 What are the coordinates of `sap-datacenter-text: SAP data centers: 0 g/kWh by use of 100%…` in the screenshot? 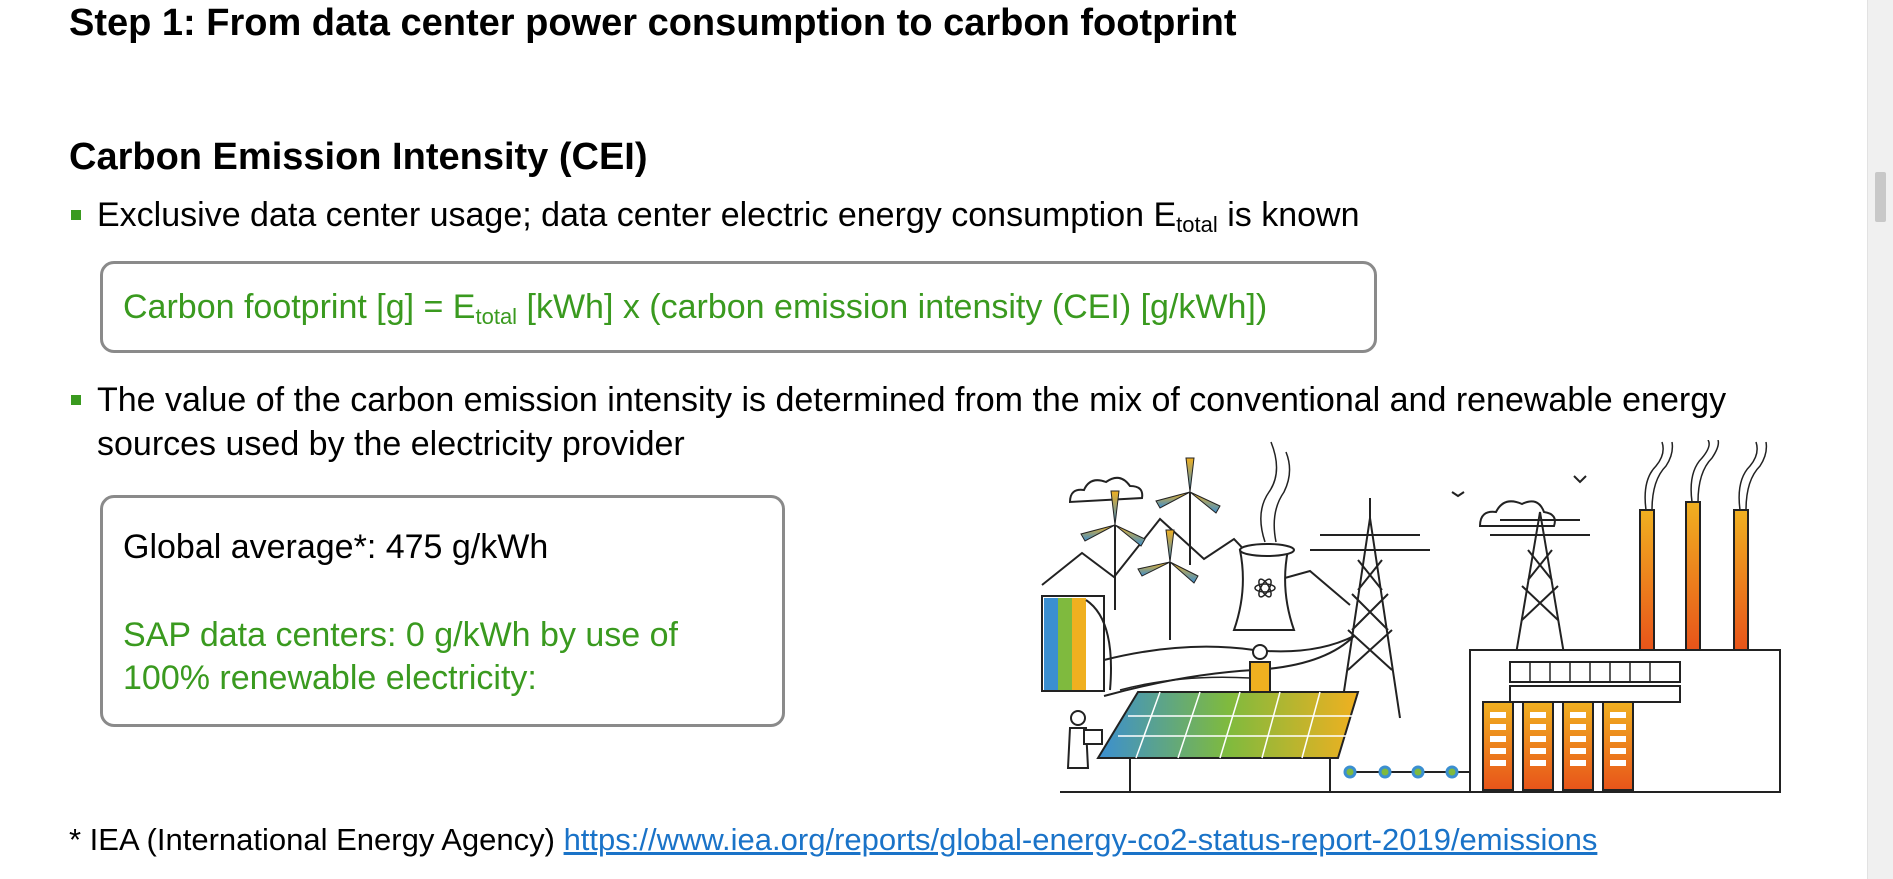 It's located at (400, 657).